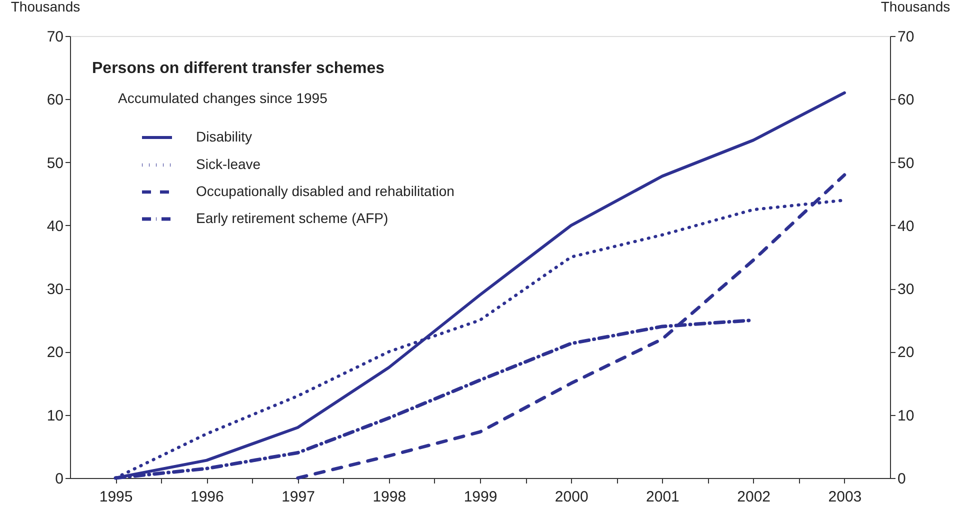  Describe the element at coordinates (571, 497) in the screenshot. I see `x-tick-label: 2000` at that location.